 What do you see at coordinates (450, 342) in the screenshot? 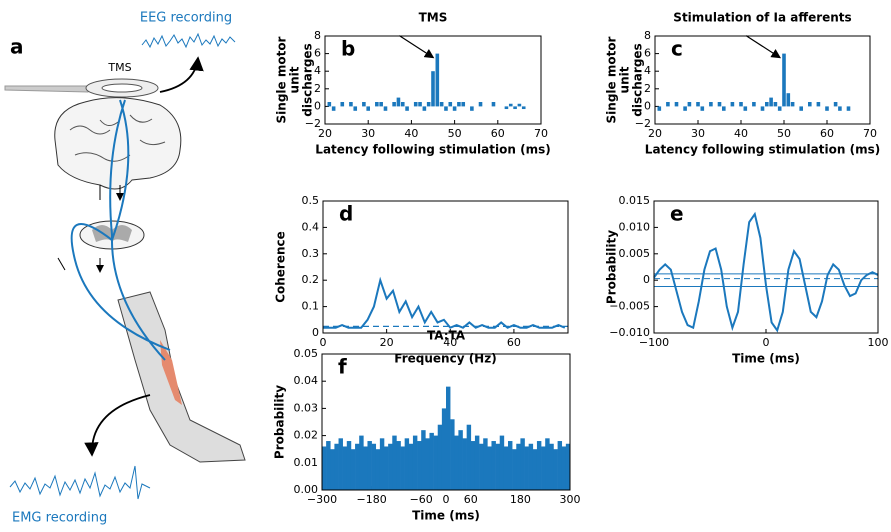
I see `x-tick-label: 40` at bounding box center [450, 342].